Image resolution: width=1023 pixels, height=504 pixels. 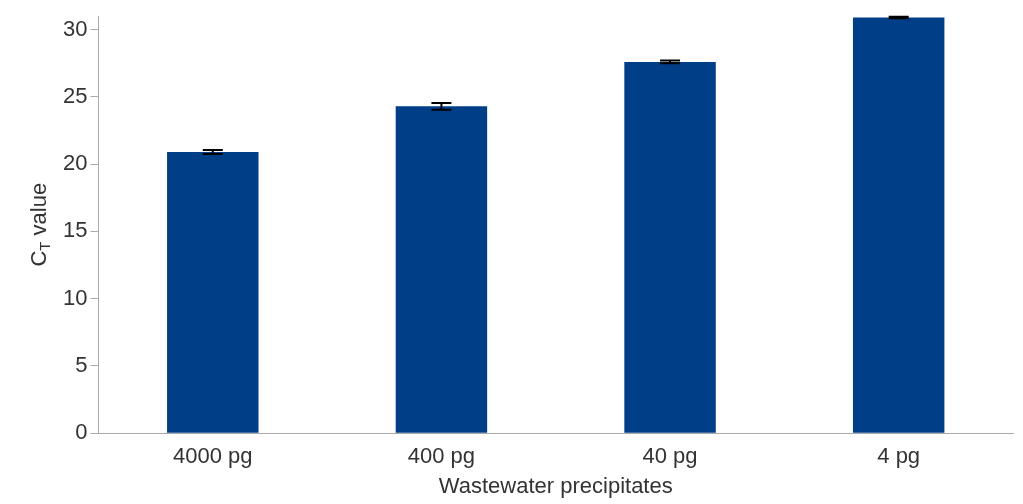 What do you see at coordinates (899, 456) in the screenshot?
I see `x-tick-label: 4 pg` at bounding box center [899, 456].